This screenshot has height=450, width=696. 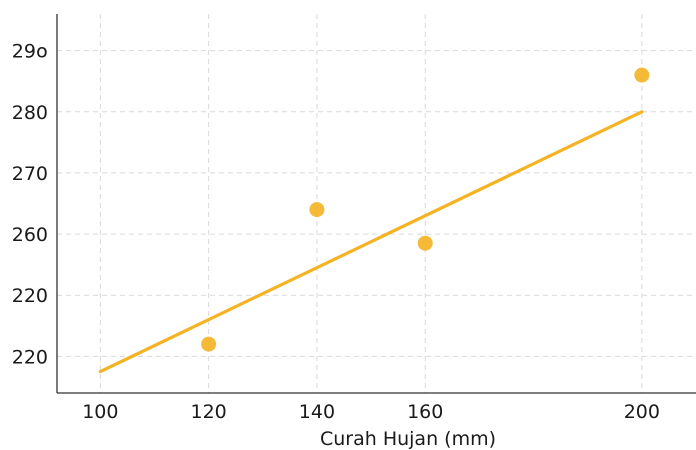 What do you see at coordinates (425, 412) in the screenshot?
I see `x-tick-label: 160` at bounding box center [425, 412].